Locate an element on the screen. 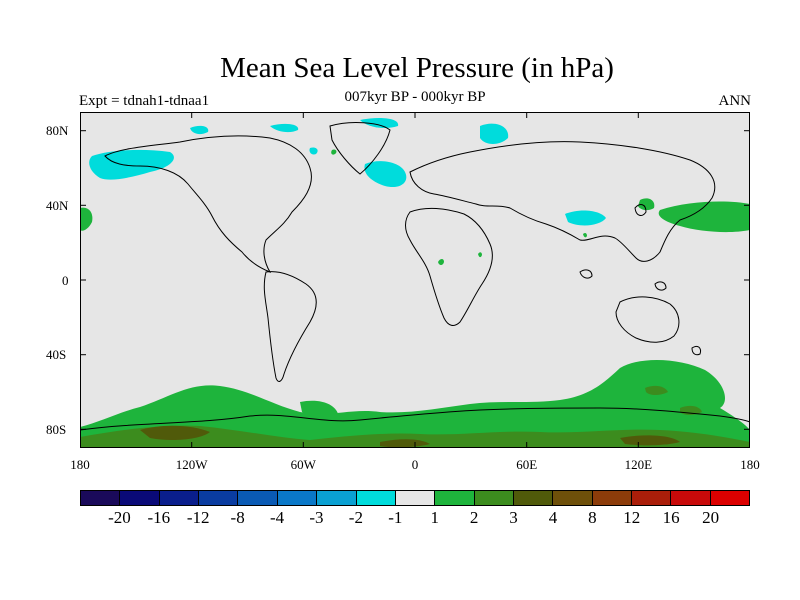  lat-tick-label: 80S is located at coordinates (56, 429).